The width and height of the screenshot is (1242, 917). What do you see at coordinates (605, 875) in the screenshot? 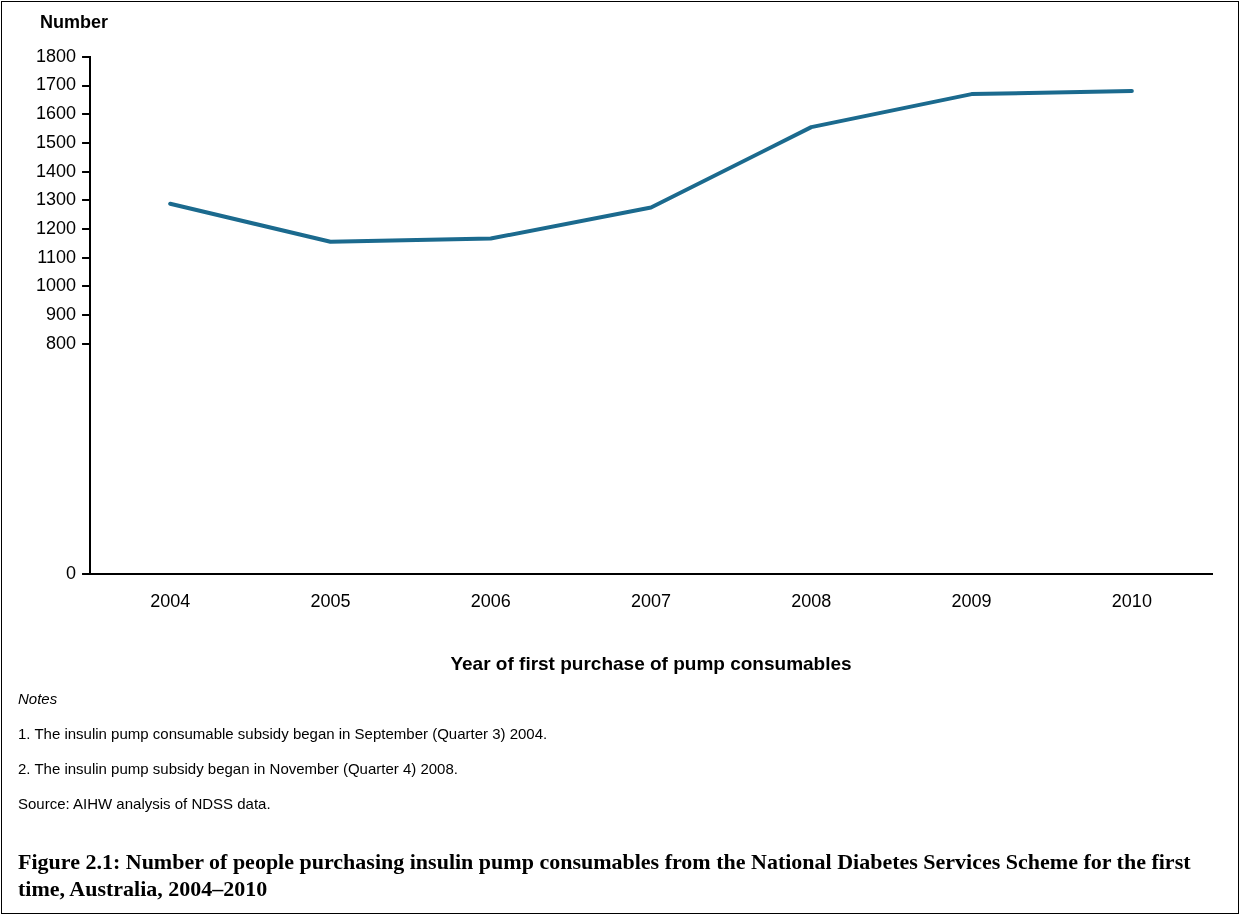
I see `text: Figure 2.1: Number of people purchasing insulin pump consumables from the National Diabetes Services Scheme for the first time, Australia, 2004–2010` at bounding box center [605, 875].